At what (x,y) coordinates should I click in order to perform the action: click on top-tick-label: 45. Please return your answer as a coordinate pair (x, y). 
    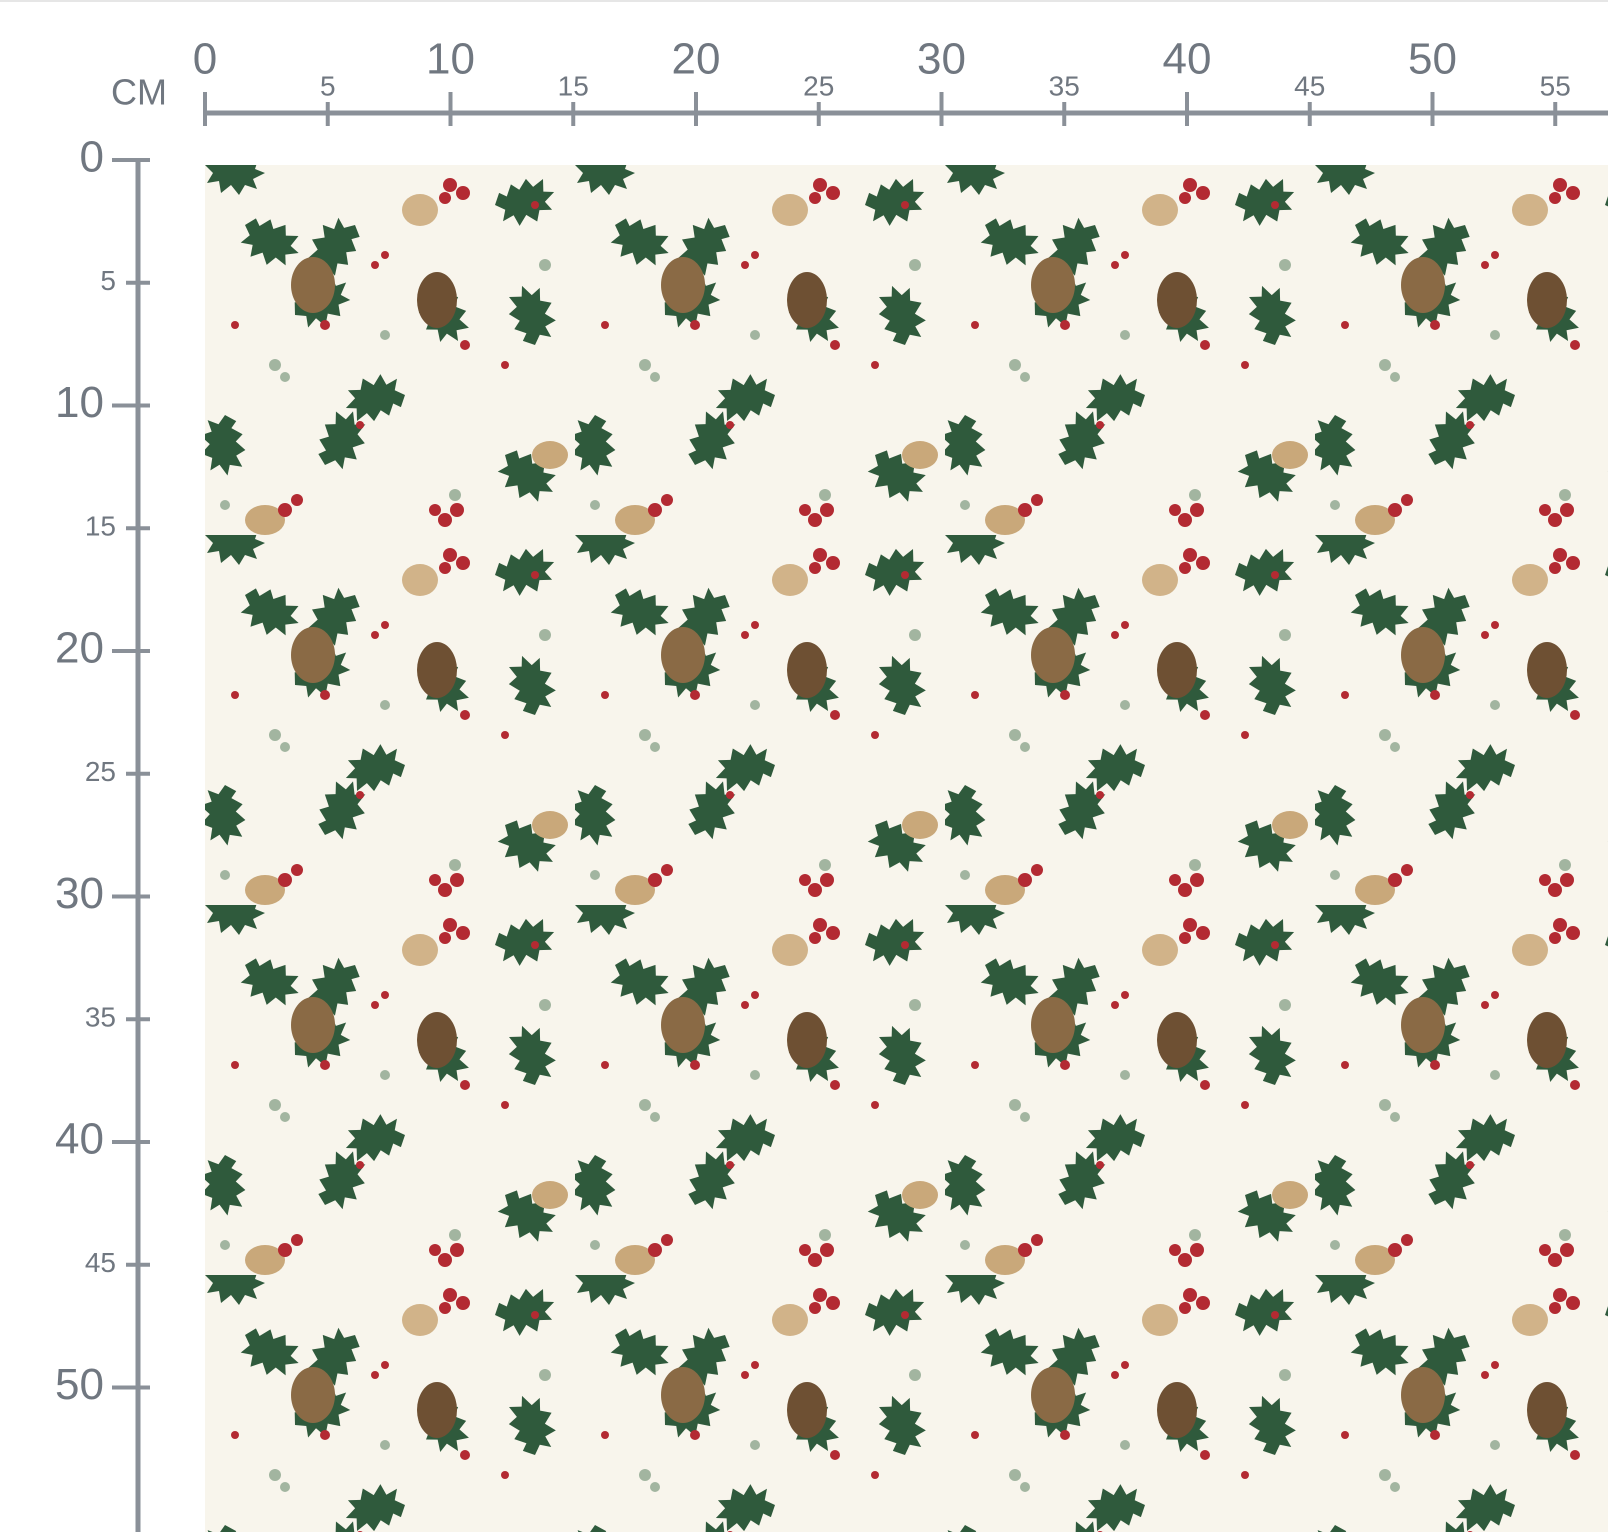
    Looking at the image, I should click on (1309, 85).